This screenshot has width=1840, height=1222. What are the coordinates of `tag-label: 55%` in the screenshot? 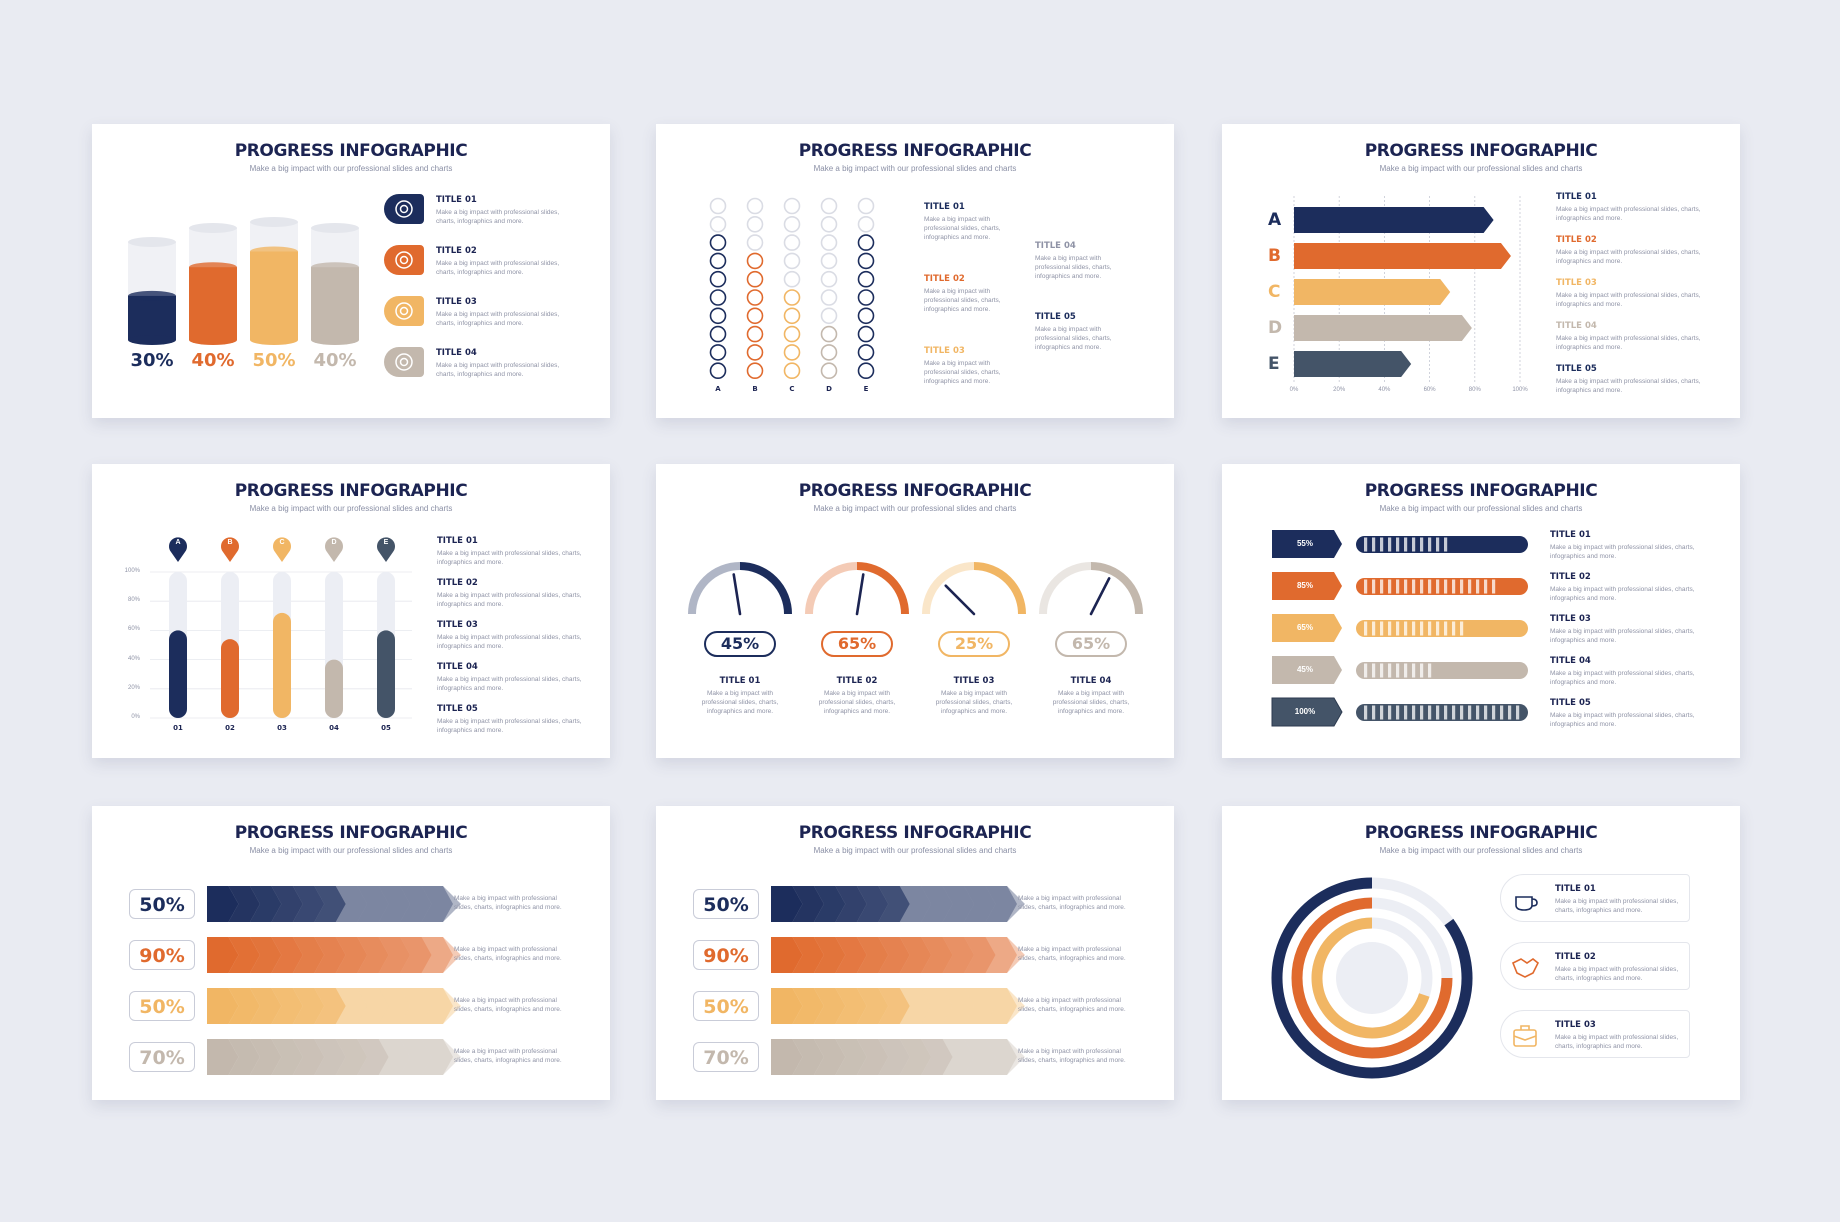 It's located at (1304, 543).